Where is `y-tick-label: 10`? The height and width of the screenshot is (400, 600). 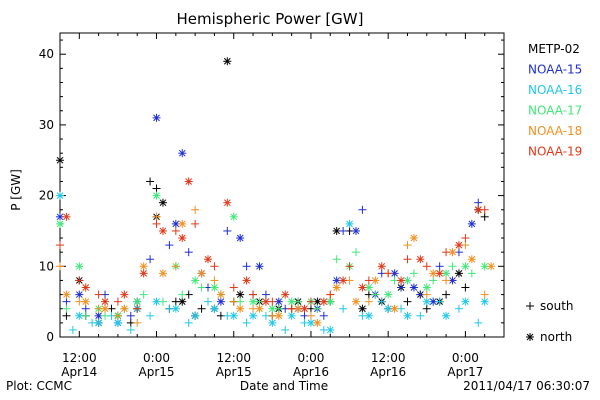
y-tick-label: 10 is located at coordinates (46, 266).